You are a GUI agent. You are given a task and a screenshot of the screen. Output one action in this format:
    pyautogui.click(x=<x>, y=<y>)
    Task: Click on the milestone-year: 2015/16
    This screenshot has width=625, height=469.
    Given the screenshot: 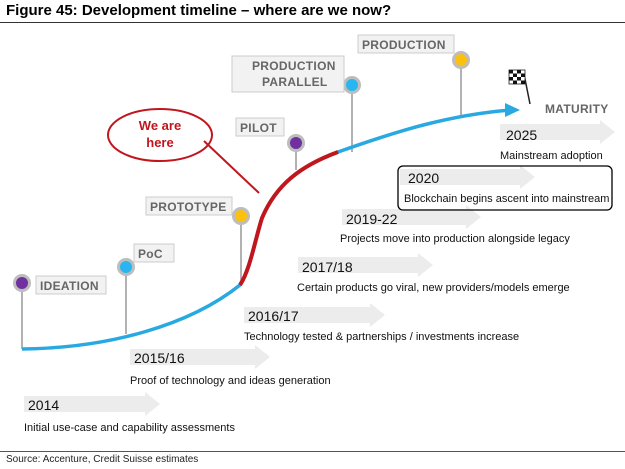 What is the action you would take?
    pyautogui.click(x=159, y=358)
    